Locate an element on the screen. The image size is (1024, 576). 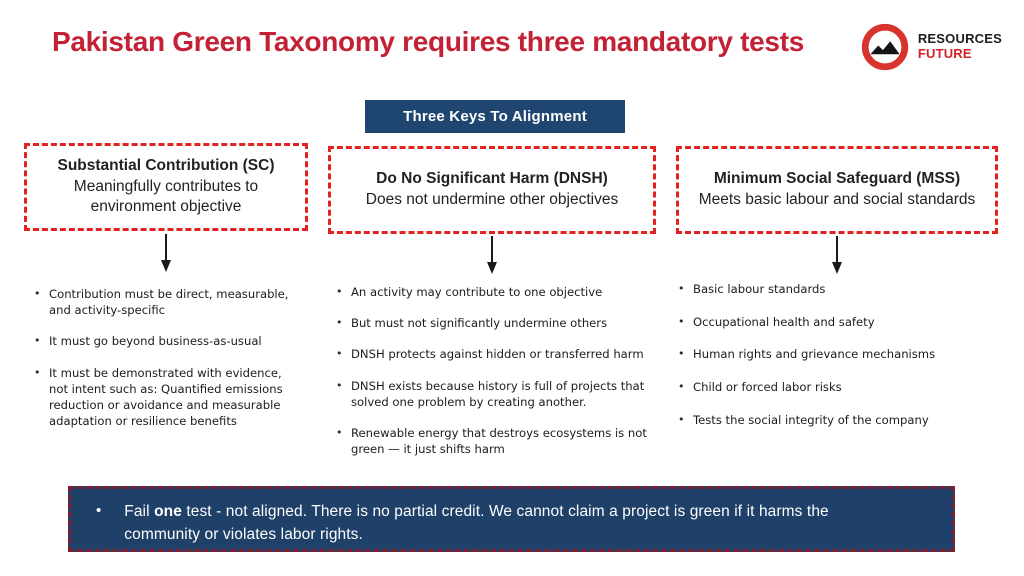
bullet-item: Child or forced labor risks is located at coordinates (837, 387).